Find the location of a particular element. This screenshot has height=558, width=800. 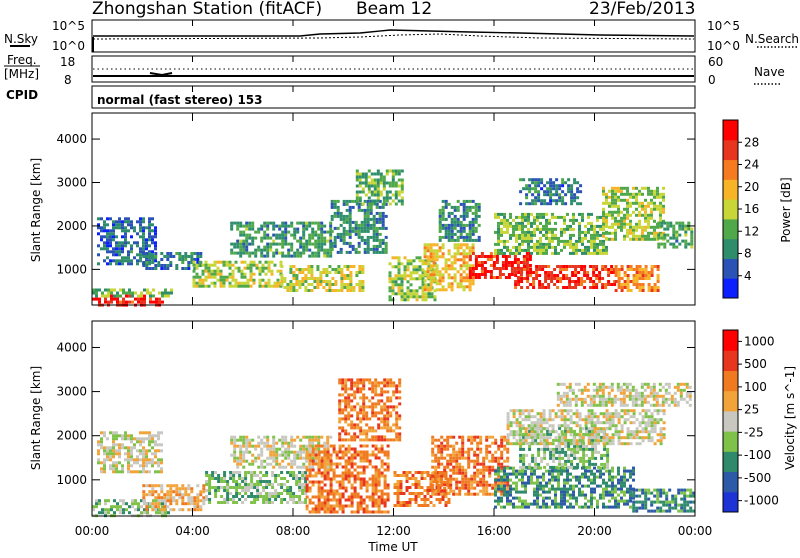

date-label: 23/Feb/2013 is located at coordinates (642, 9).